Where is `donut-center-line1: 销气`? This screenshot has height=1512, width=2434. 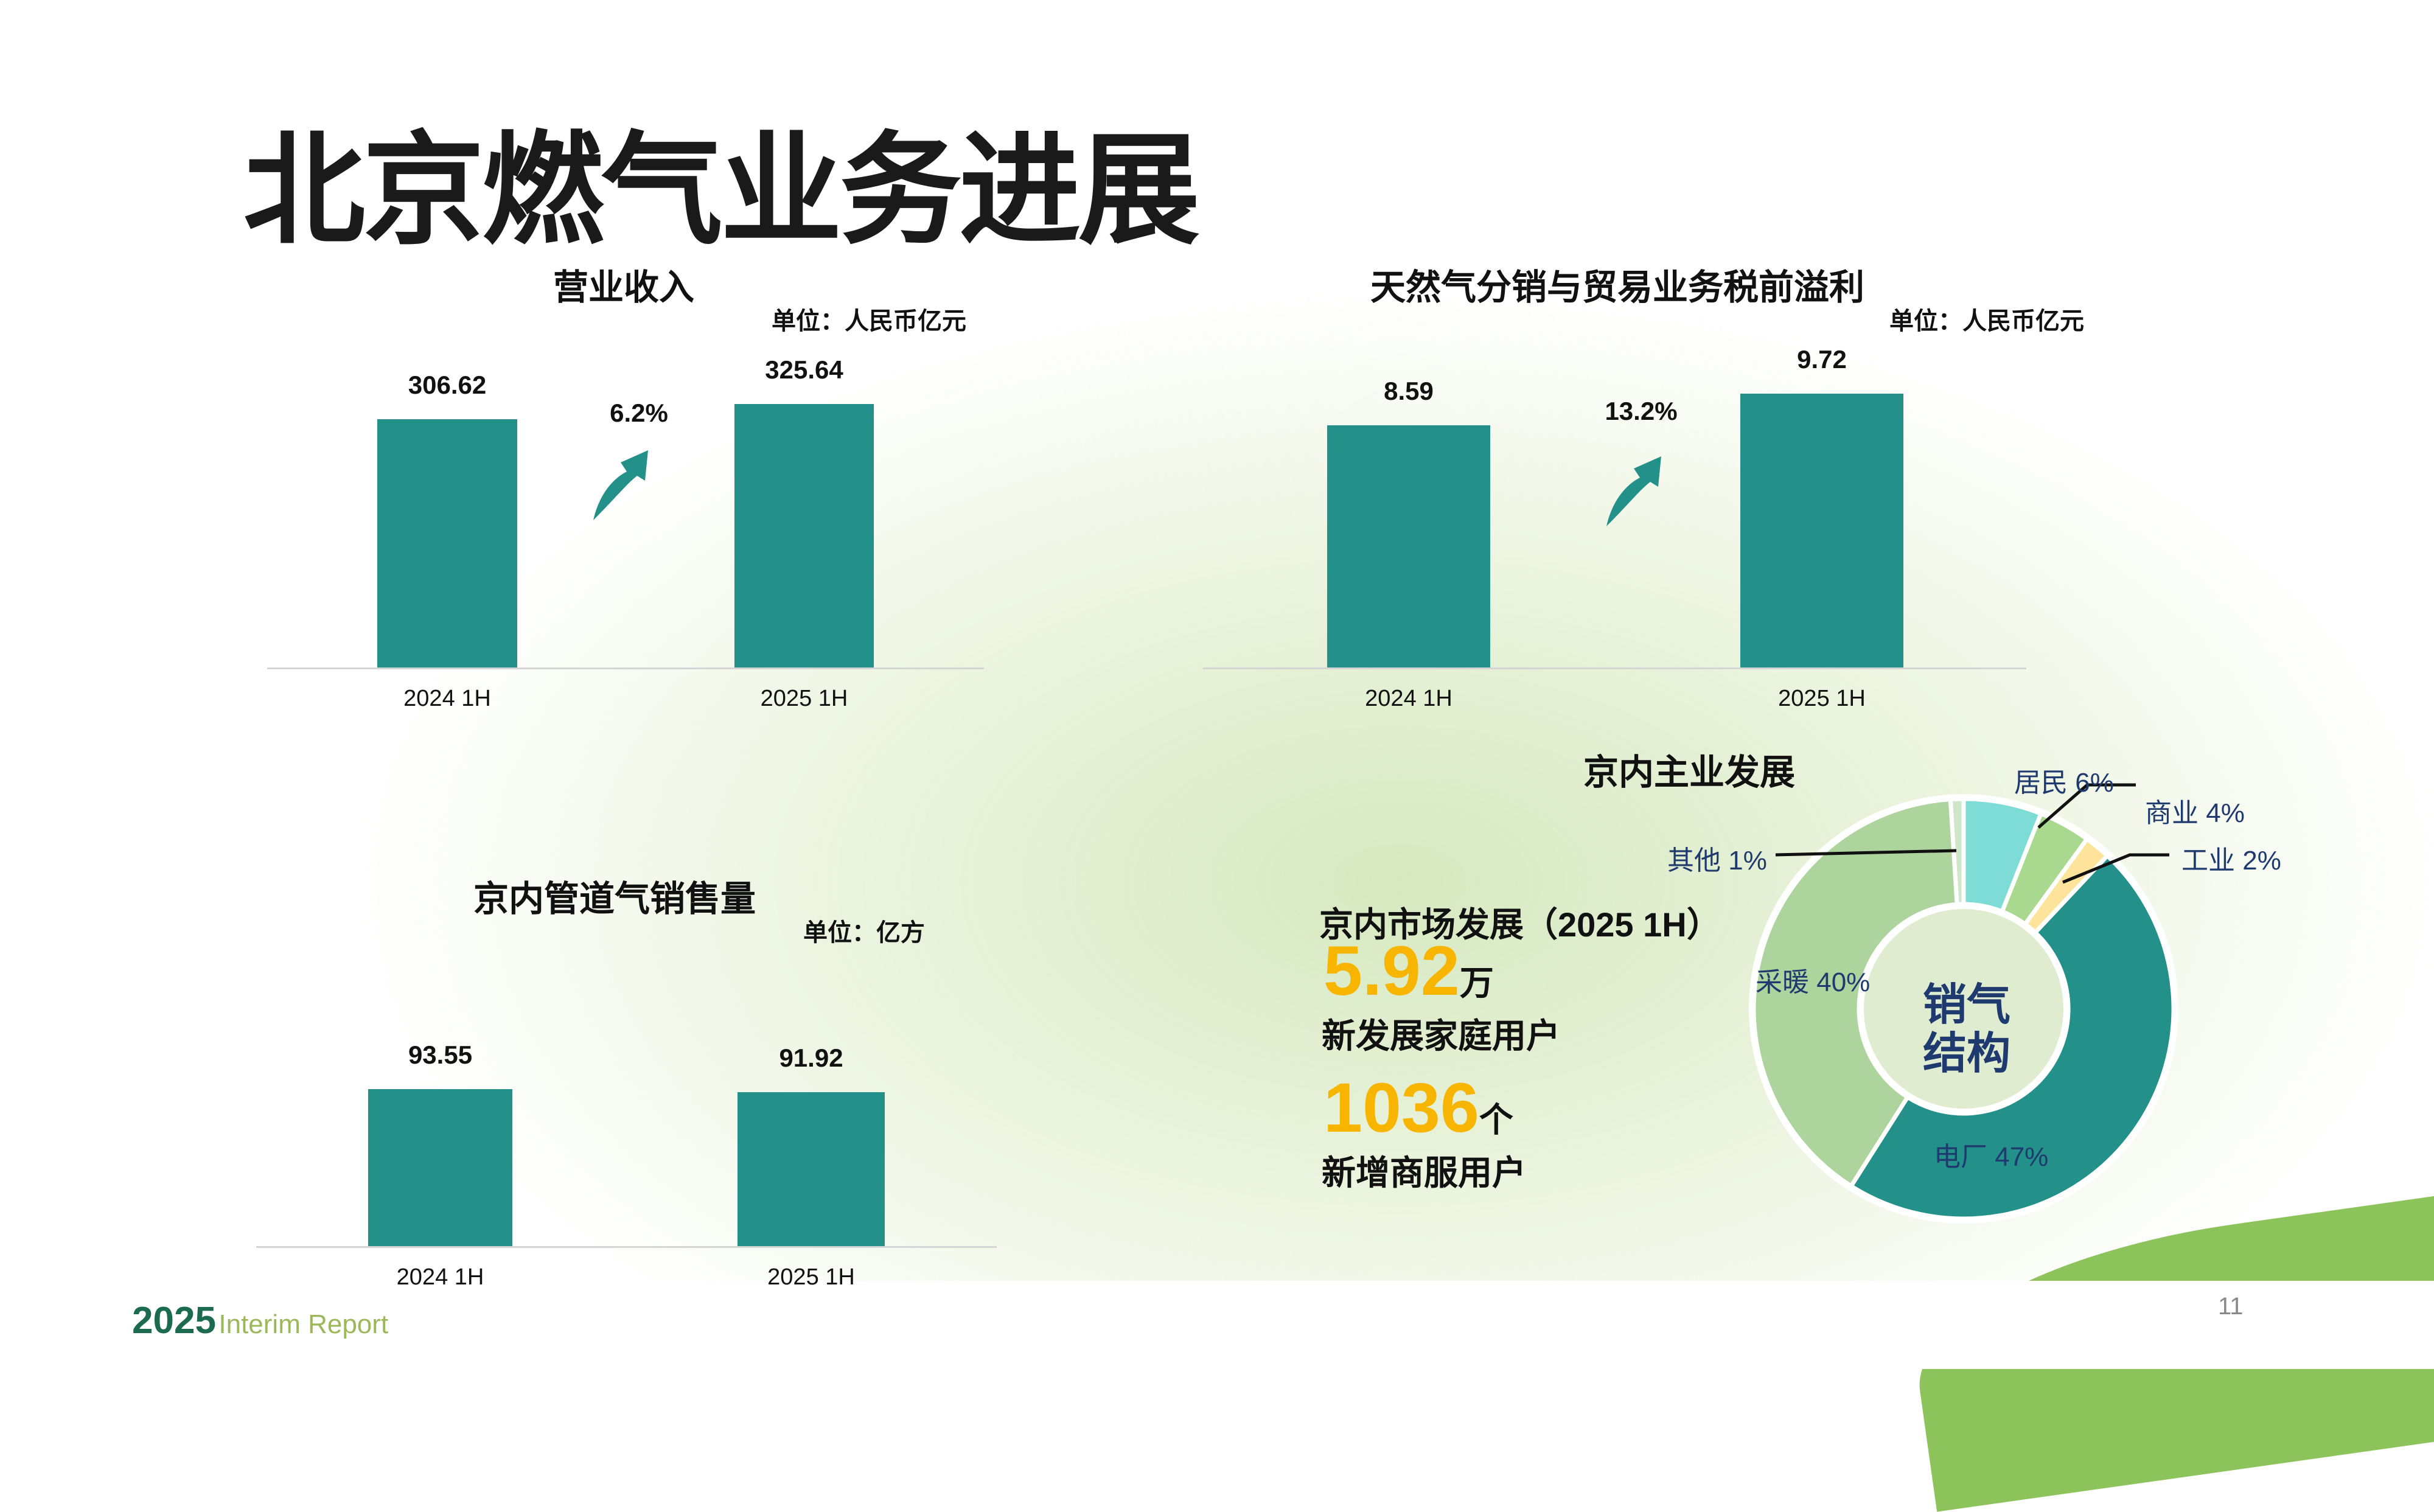 donut-center-line1: 销气 is located at coordinates (1966, 1005).